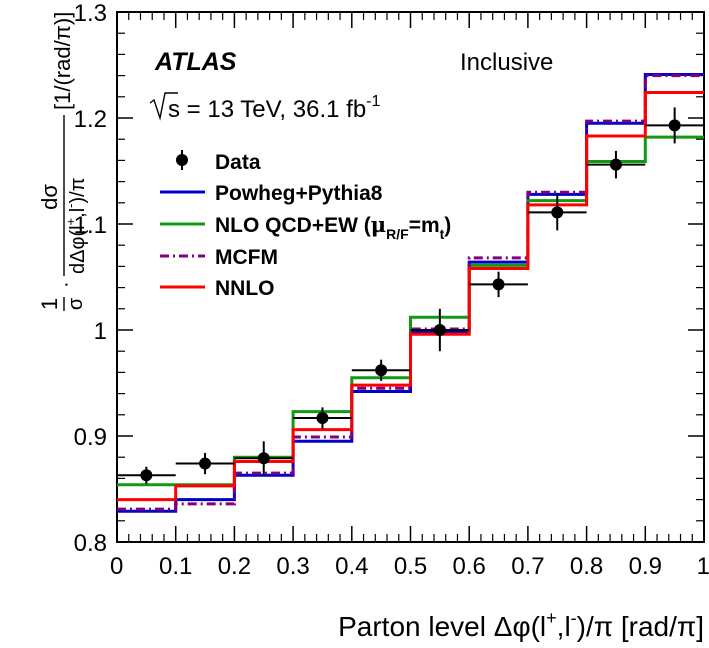  I want to click on y-tick-label: 1.3, so click(90, 13).